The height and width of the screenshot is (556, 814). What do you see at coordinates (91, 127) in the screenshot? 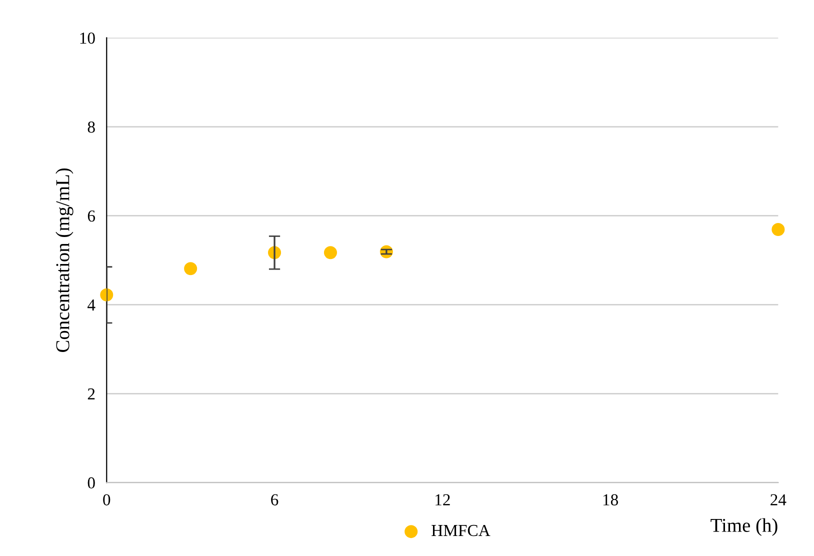
I see `y-tick-label: 8` at bounding box center [91, 127].